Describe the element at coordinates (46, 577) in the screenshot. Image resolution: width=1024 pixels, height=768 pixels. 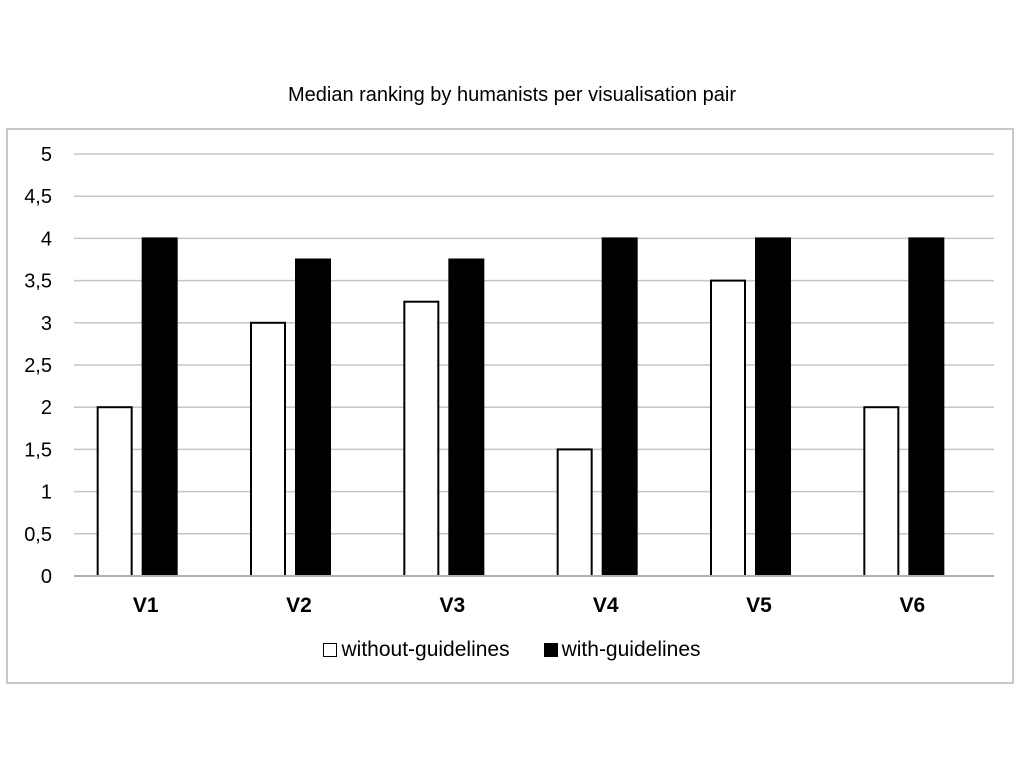
I see `y-tick-label: 0` at that location.